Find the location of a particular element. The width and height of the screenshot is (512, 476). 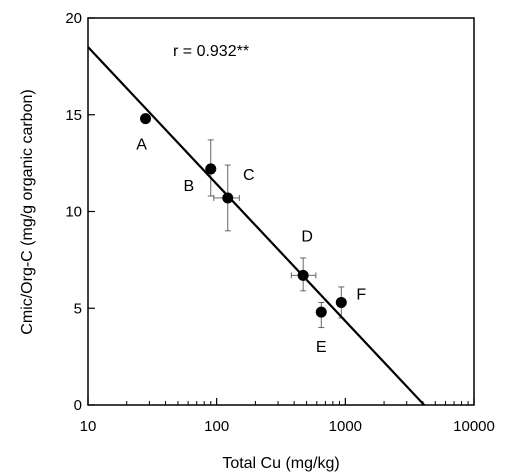

x-axis-label: Total Cu (mg/kg) is located at coordinates (280, 463).